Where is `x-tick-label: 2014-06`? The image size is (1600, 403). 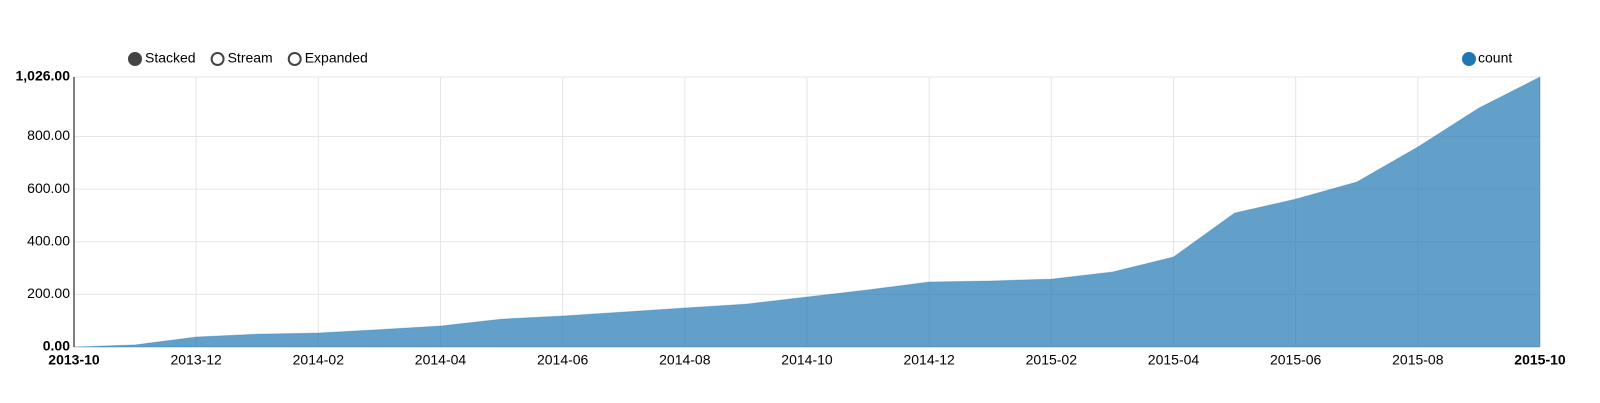 x-tick-label: 2014-06 is located at coordinates (563, 360).